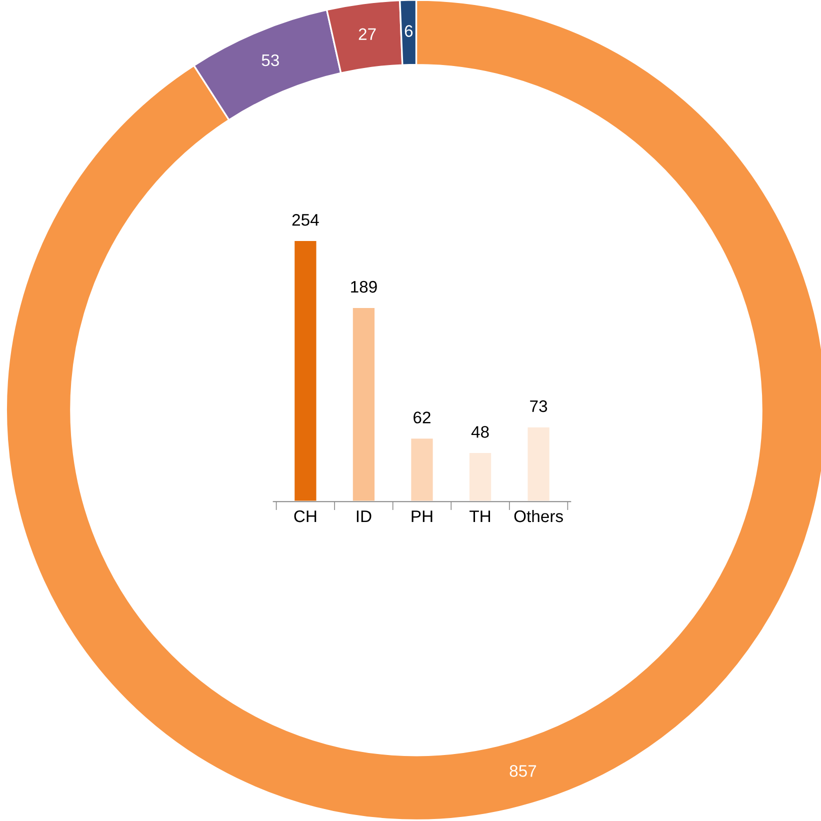 This screenshot has width=821, height=821. Describe the element at coordinates (367, 34) in the screenshot. I see `data-label: 27` at that location.